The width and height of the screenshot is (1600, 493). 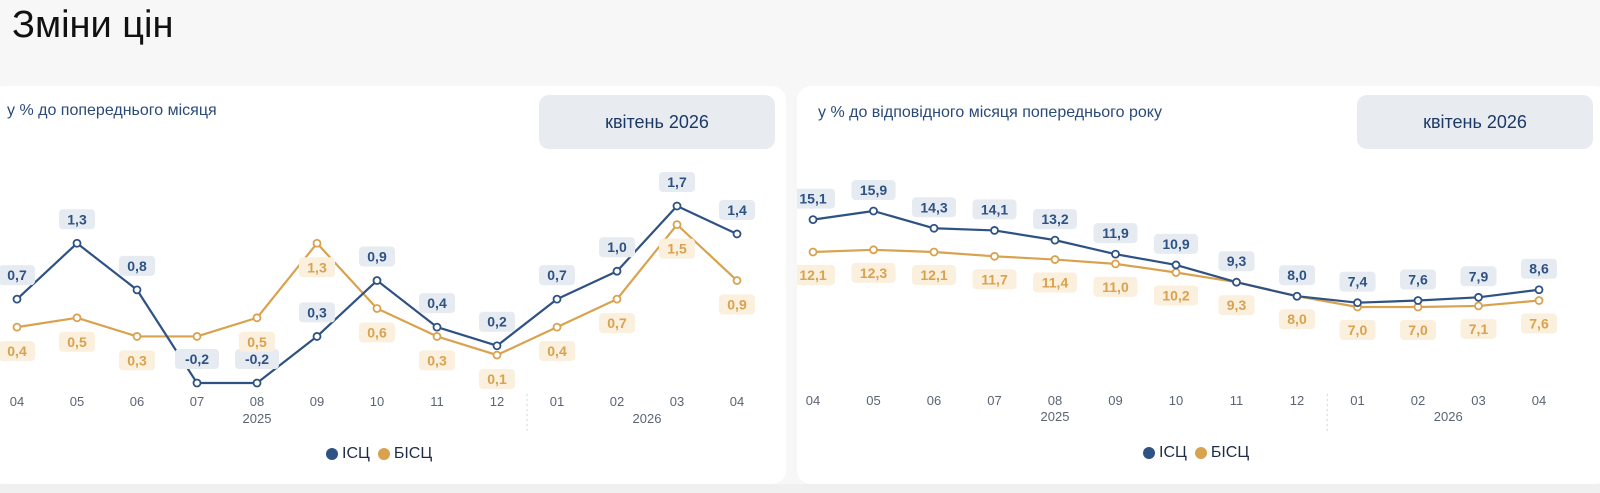 I want to click on data-label-cpi: -0,2, so click(x=197, y=359).